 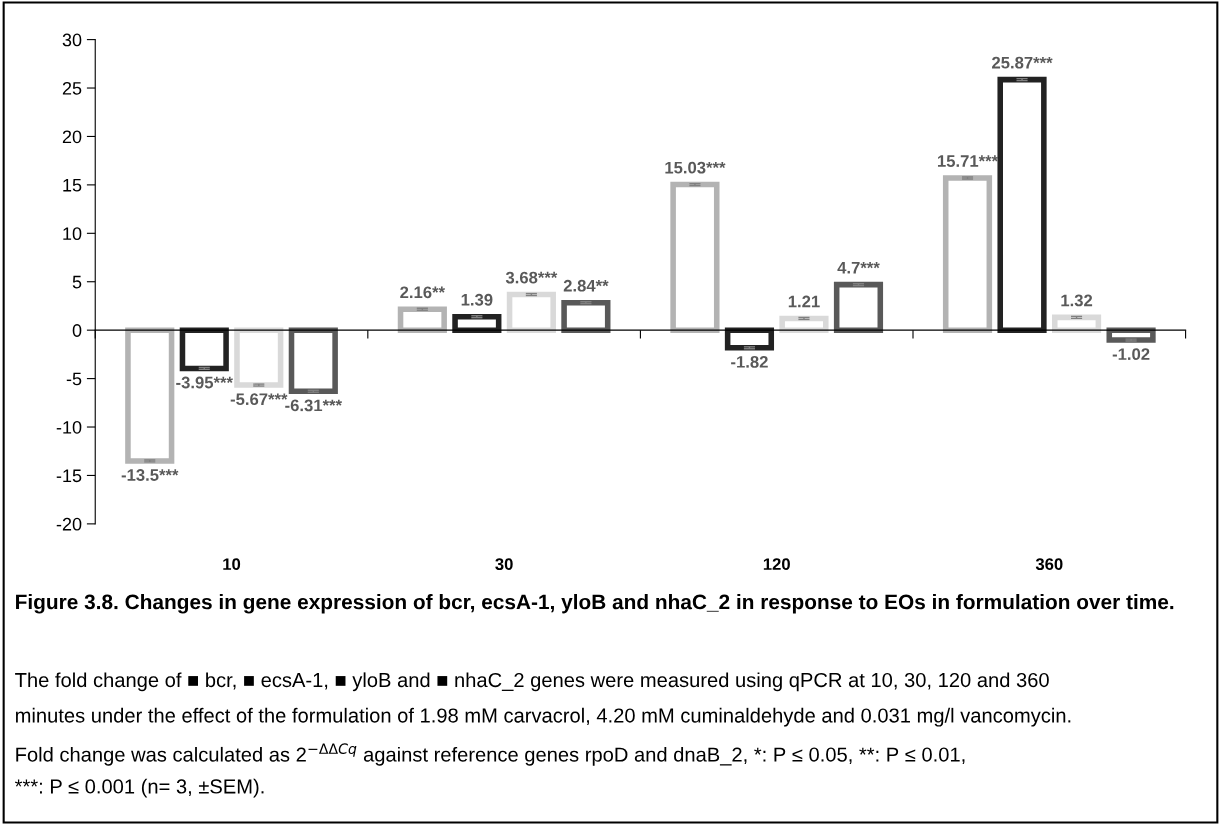 I want to click on x-tick-label: 120, so click(x=776, y=564).